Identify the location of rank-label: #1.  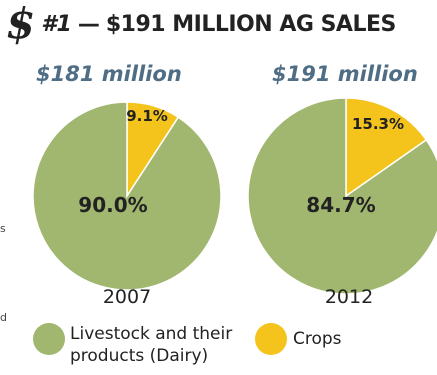
(56, 24).